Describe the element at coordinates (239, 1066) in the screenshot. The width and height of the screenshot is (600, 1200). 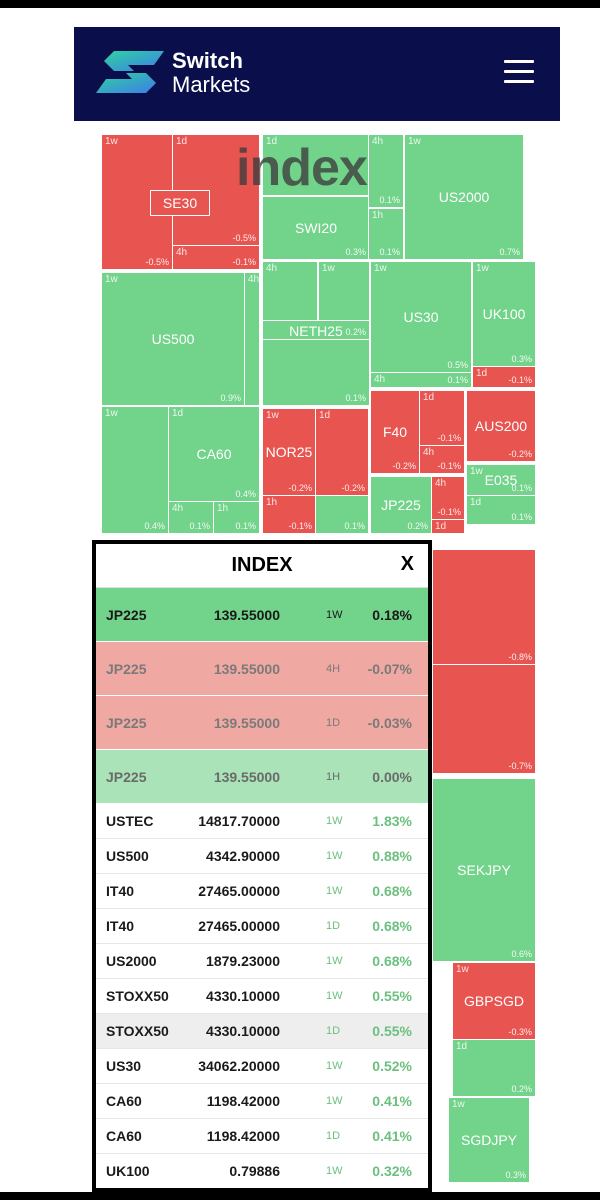
I see `row-price: 34062.20000` at that location.